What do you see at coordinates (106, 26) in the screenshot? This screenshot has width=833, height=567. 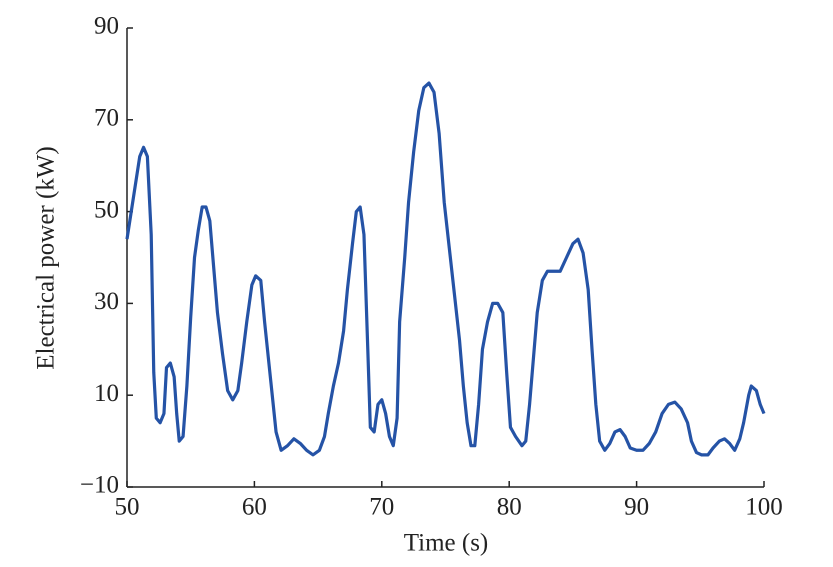 I see `y-tick-label: 90` at bounding box center [106, 26].